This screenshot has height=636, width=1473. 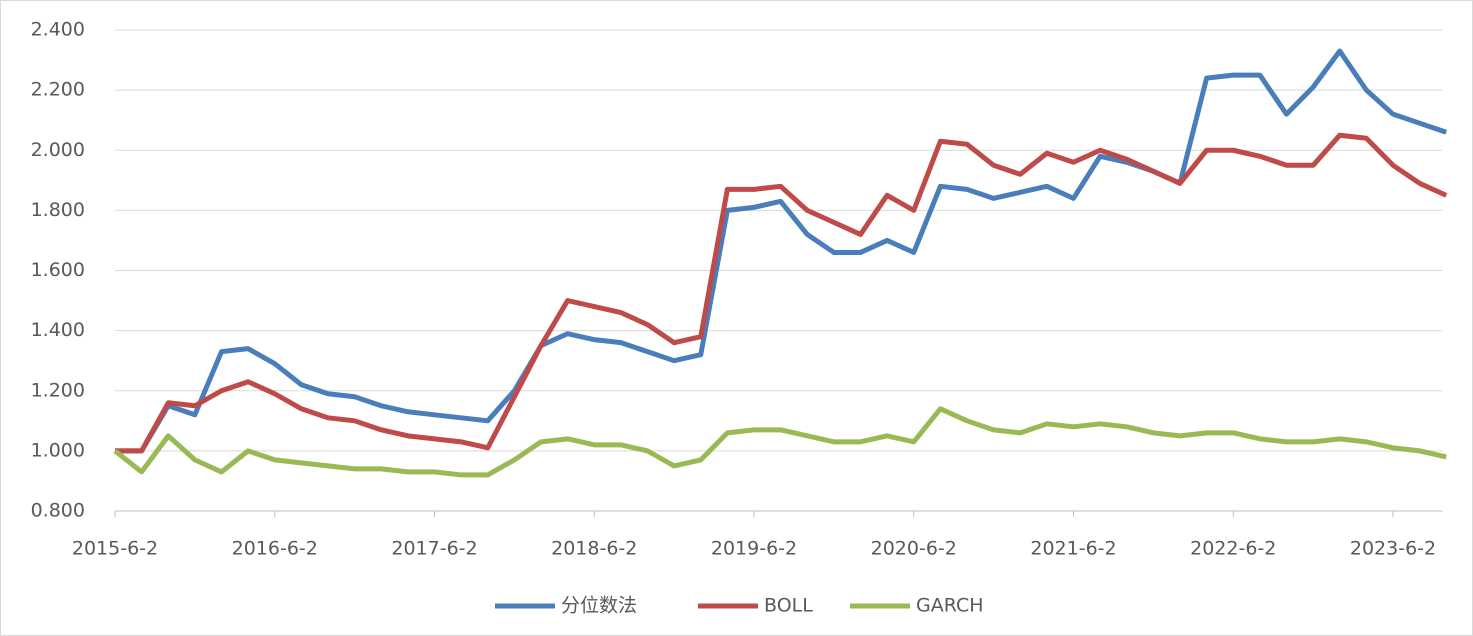 What do you see at coordinates (1073, 549) in the screenshot?
I see `x-tick-label: 2021-6-2` at bounding box center [1073, 549].